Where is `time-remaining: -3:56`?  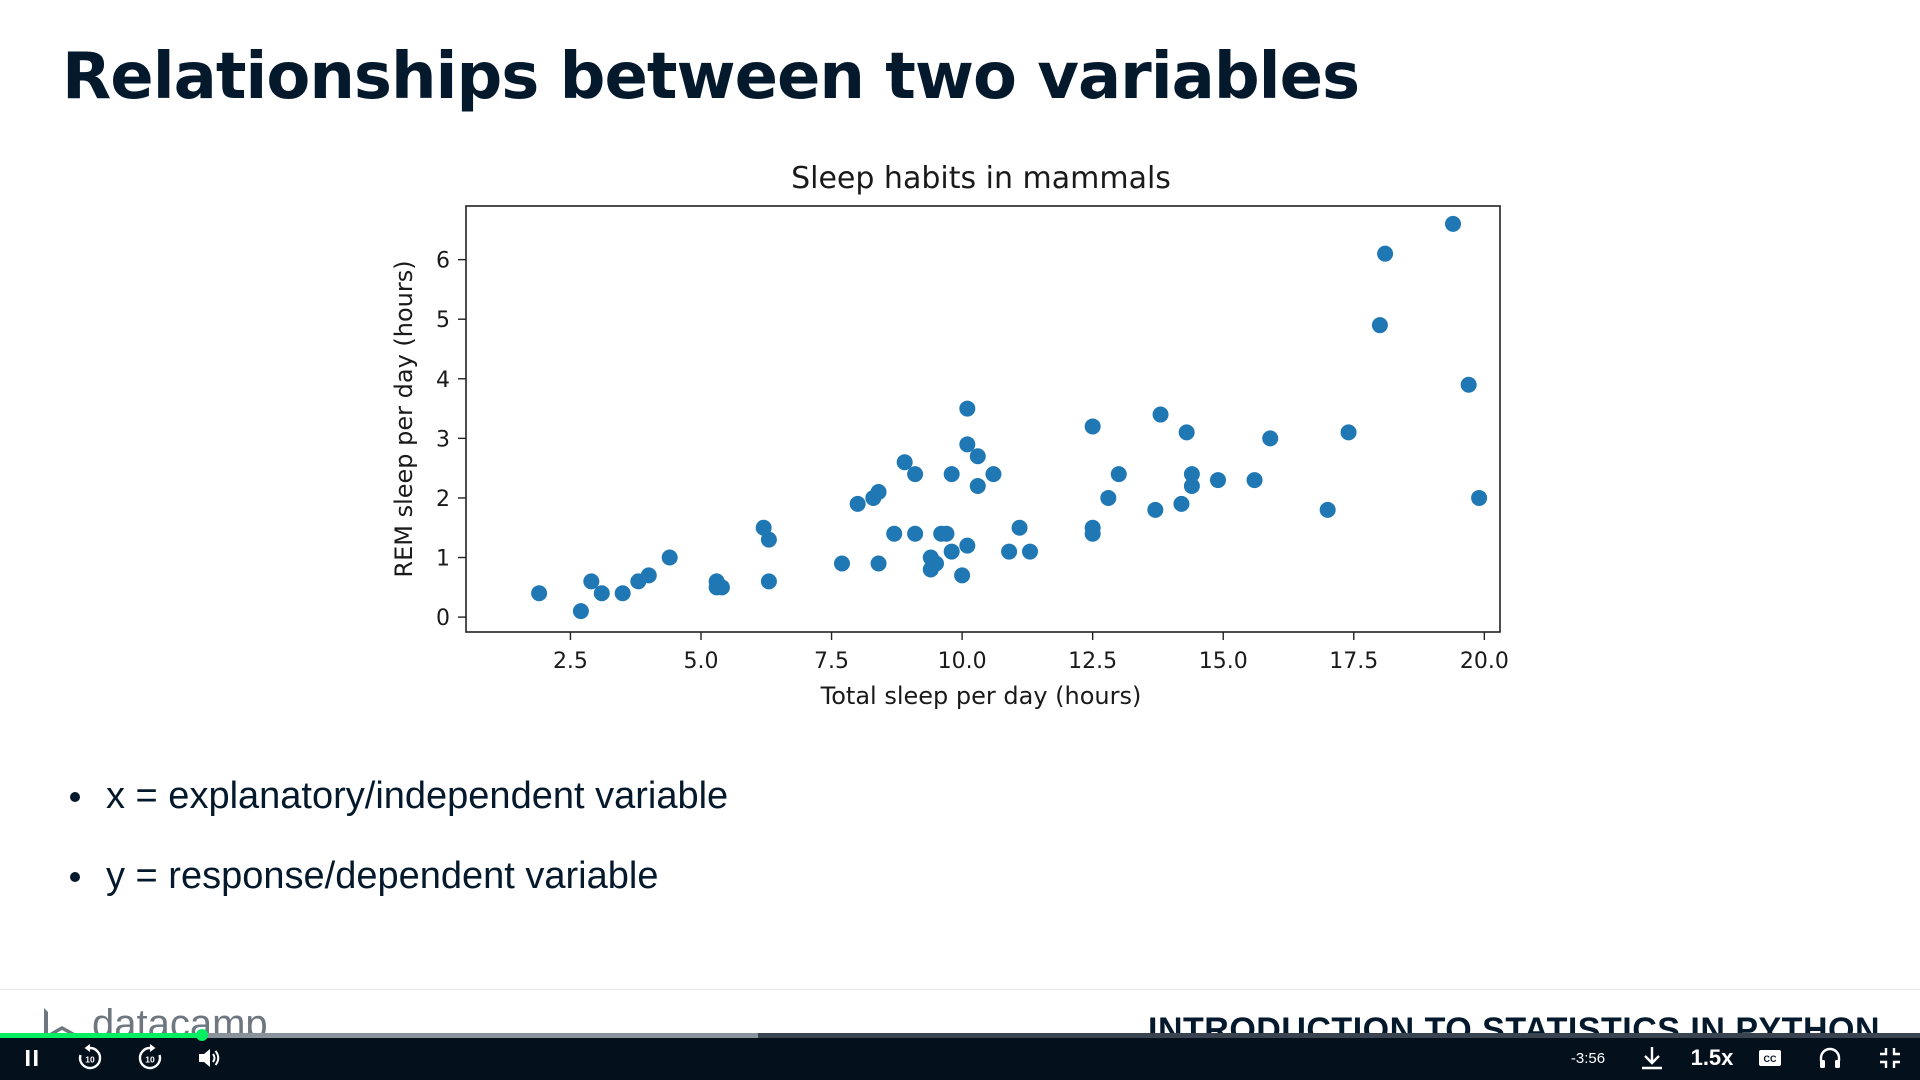 time-remaining: -3:56 is located at coordinates (1588, 1058).